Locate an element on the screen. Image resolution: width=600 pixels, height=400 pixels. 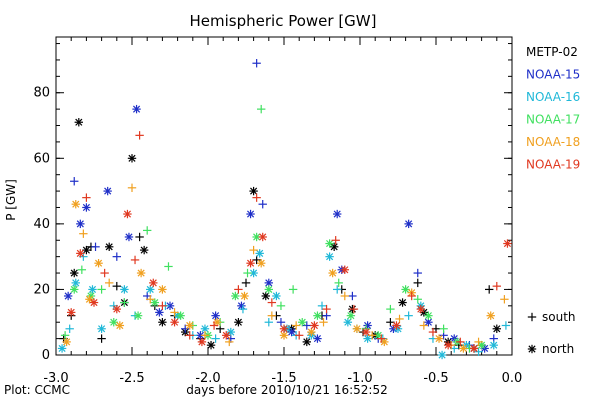
x-tick-label: -1.0 is located at coordinates (359, 378).